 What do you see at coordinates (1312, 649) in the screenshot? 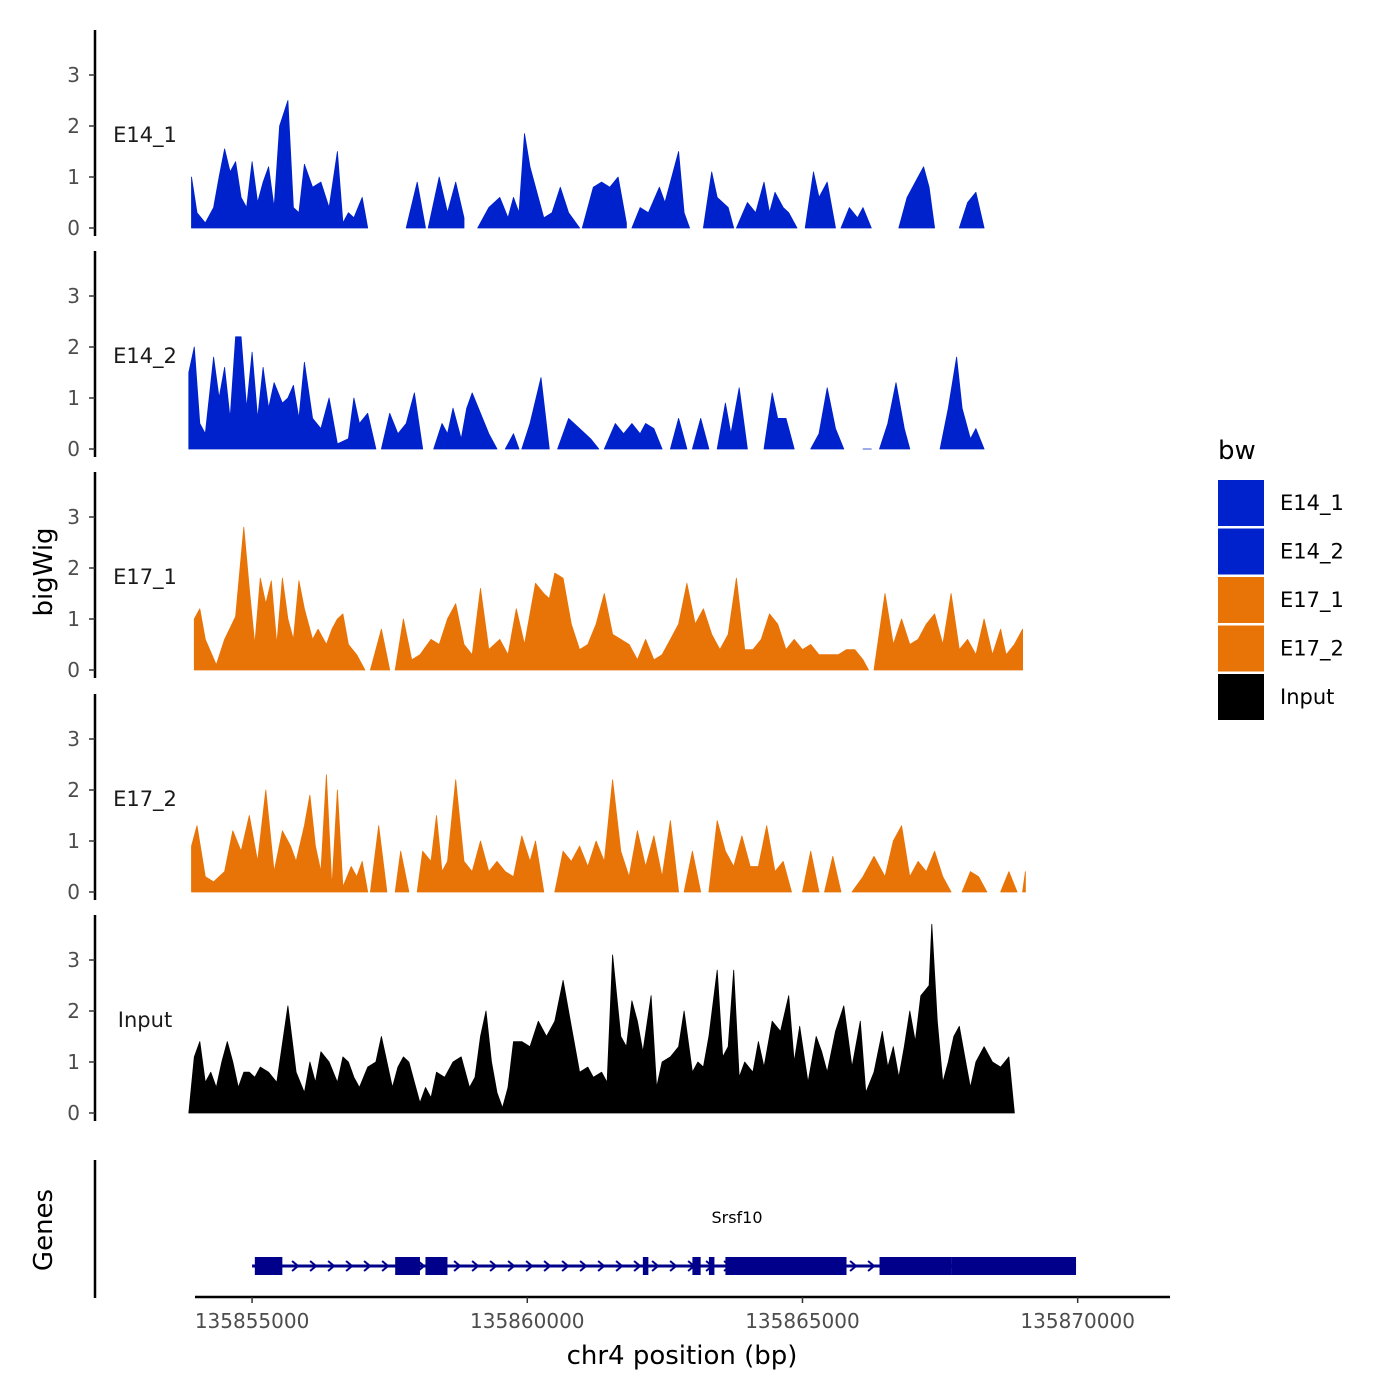
I see `legend-label: E17_2` at bounding box center [1312, 649].